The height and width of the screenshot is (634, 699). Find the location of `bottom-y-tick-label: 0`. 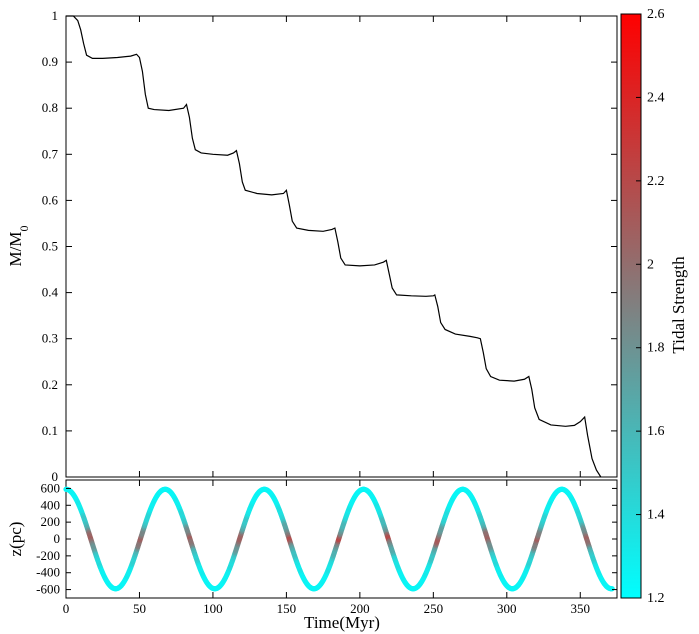

bottom-y-tick-label: 0 is located at coordinates (57, 538).